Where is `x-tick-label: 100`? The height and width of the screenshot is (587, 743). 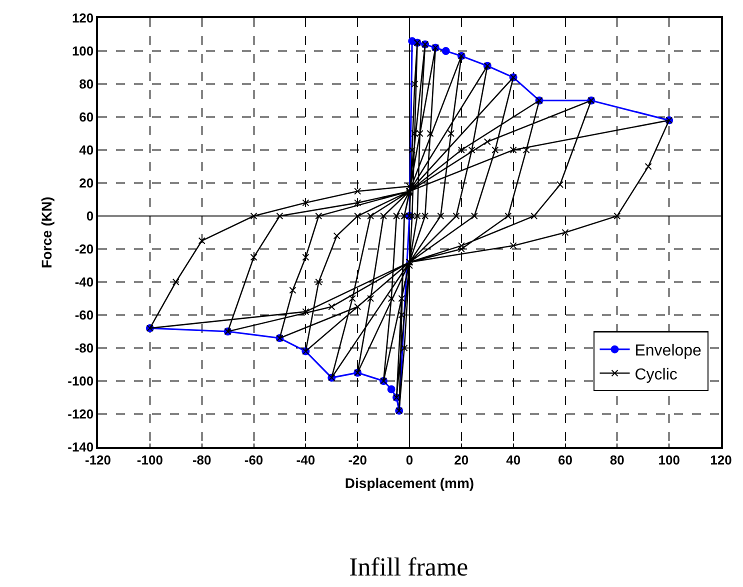 x-tick-label: 100 is located at coordinates (669, 460).